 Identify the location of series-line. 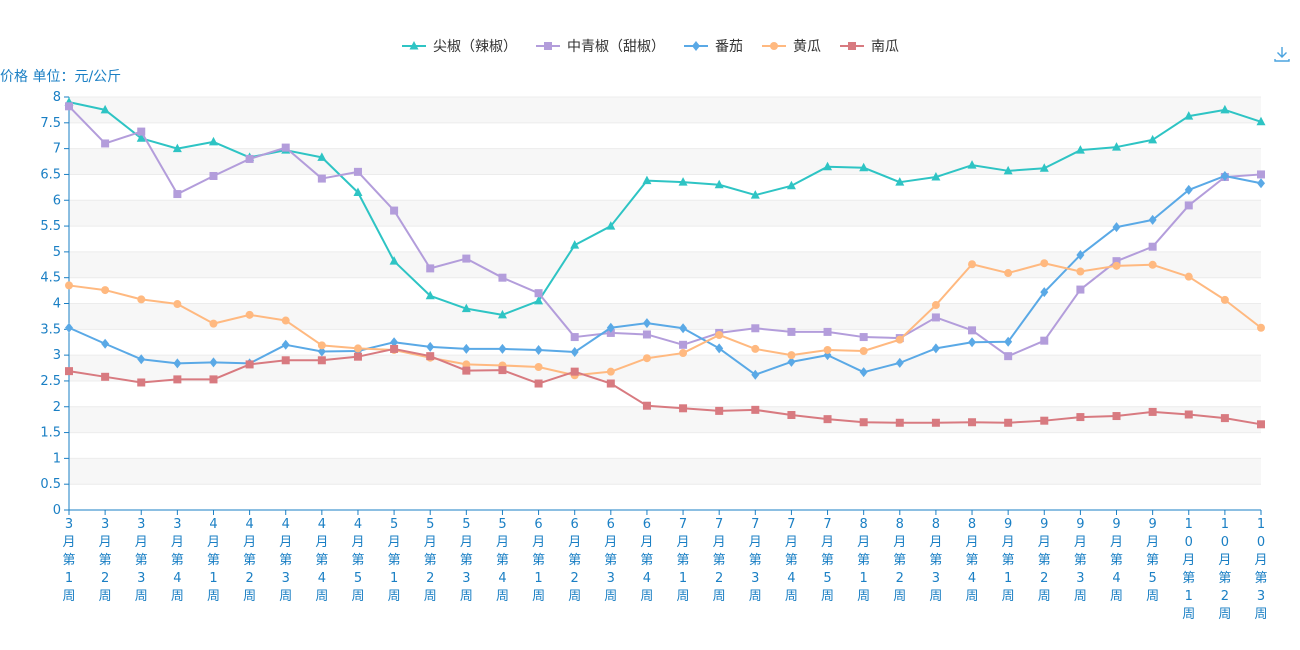
(665, 386).